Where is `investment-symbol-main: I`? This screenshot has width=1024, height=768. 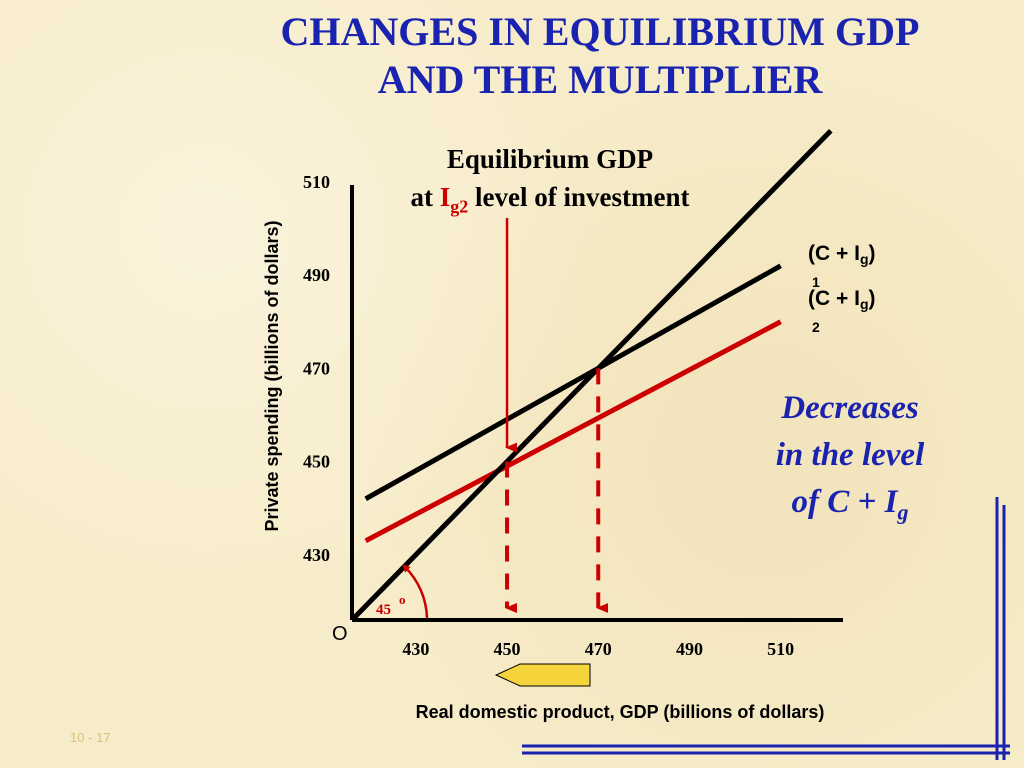 investment-symbol-main: I is located at coordinates (445, 197).